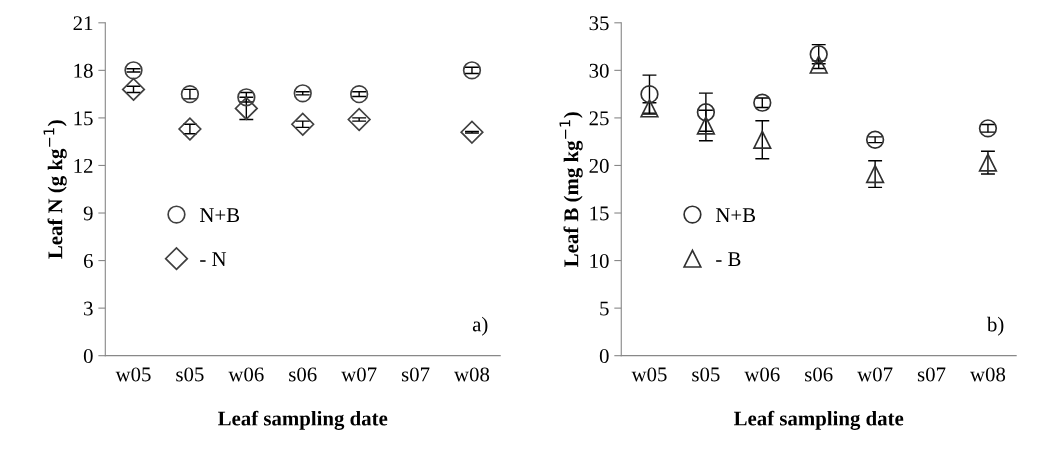  I want to click on y-tick-label: 6, so click(88, 261).